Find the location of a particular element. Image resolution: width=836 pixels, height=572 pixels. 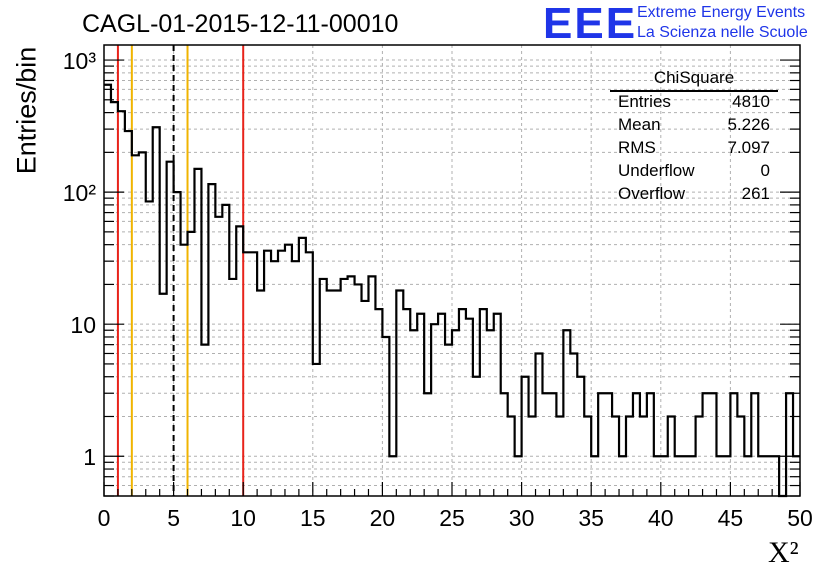

x-tick-label: 20 is located at coordinates (383, 518).